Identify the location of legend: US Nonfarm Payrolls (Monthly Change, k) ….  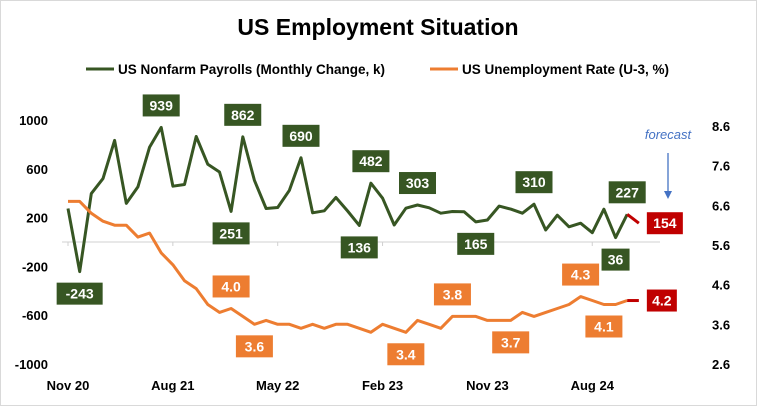
(377, 69).